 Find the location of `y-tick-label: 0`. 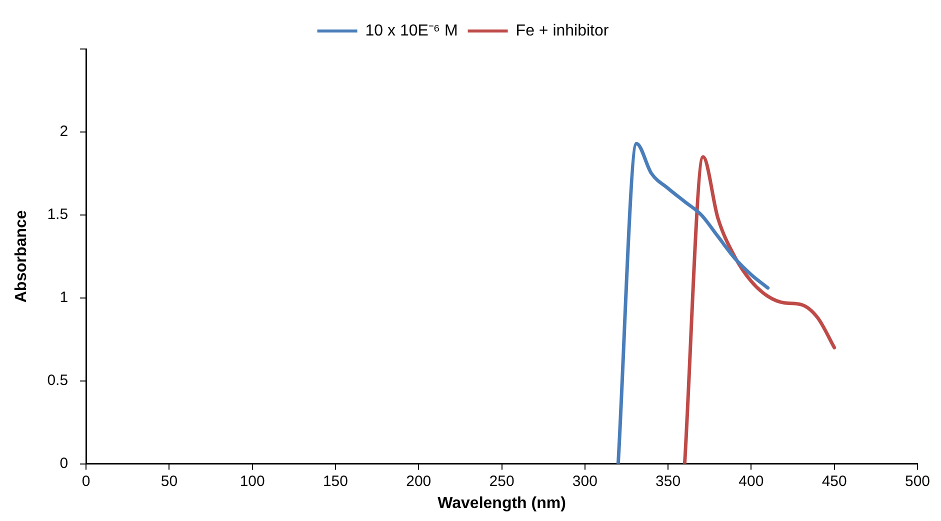

y-tick-label: 0 is located at coordinates (64, 463).